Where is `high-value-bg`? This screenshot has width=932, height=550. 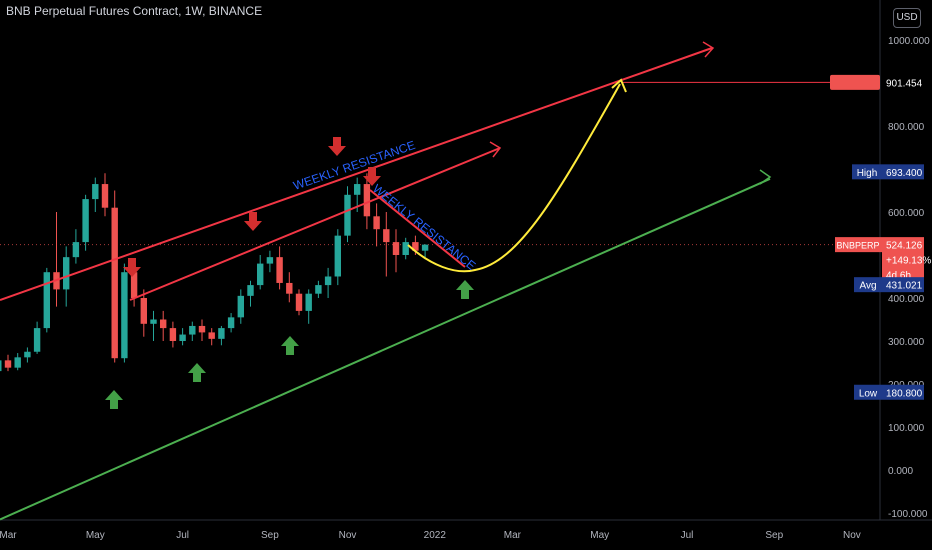 high-value-bg is located at coordinates (903, 172).